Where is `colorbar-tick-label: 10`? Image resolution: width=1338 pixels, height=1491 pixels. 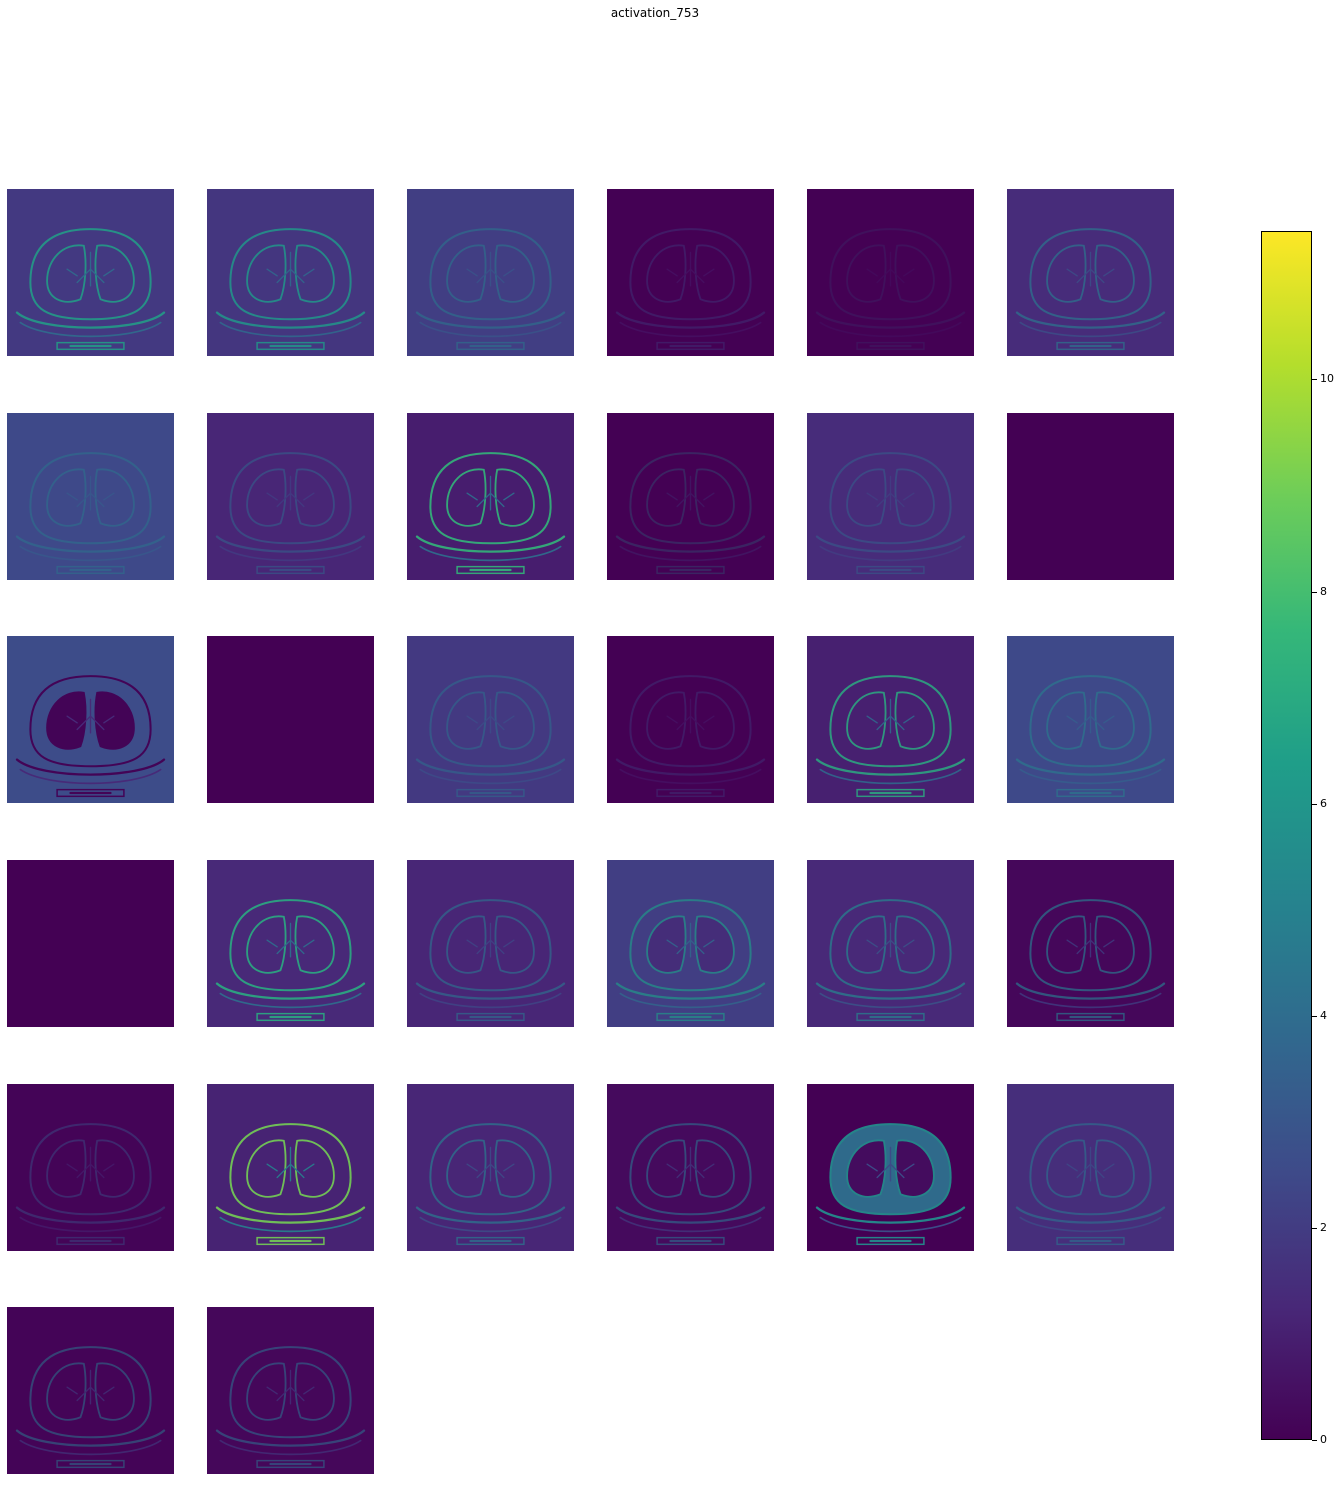
colorbar-tick-label: 10 is located at coordinates (1327, 378).